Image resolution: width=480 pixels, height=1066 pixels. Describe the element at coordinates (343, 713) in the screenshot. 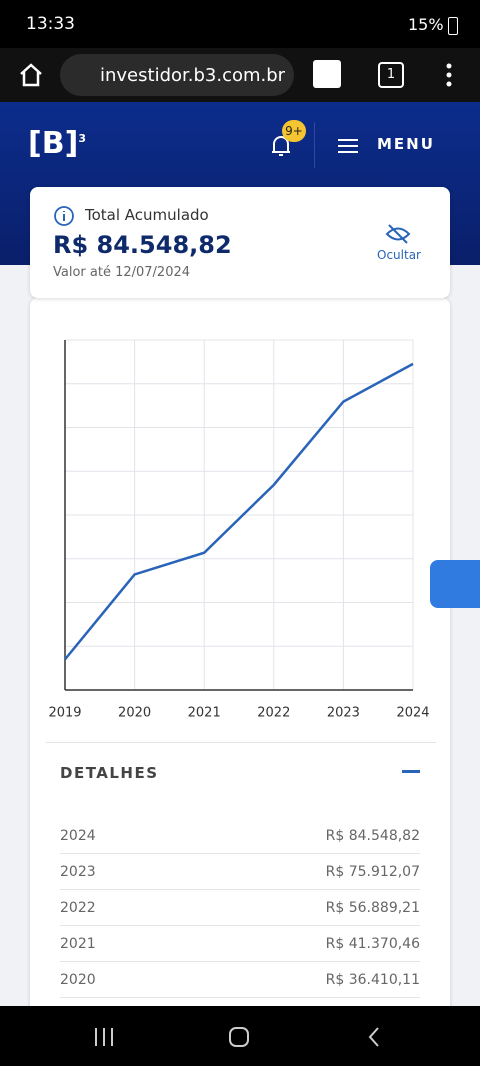

I see `x-tick-label: 2023` at that location.